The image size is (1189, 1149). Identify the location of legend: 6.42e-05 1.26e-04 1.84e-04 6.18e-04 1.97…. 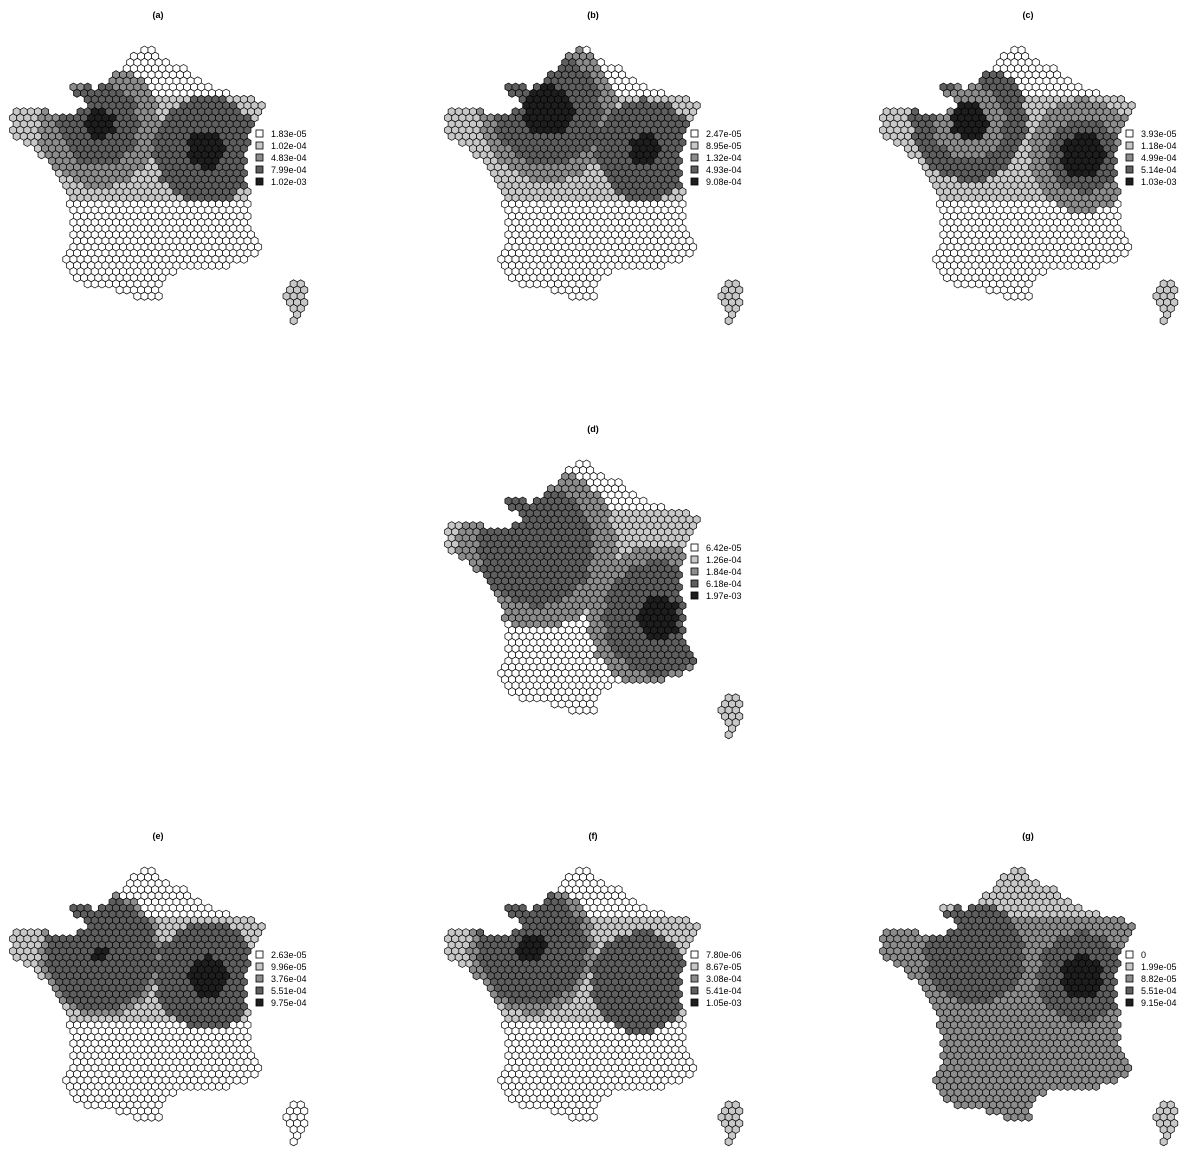
(716, 572).